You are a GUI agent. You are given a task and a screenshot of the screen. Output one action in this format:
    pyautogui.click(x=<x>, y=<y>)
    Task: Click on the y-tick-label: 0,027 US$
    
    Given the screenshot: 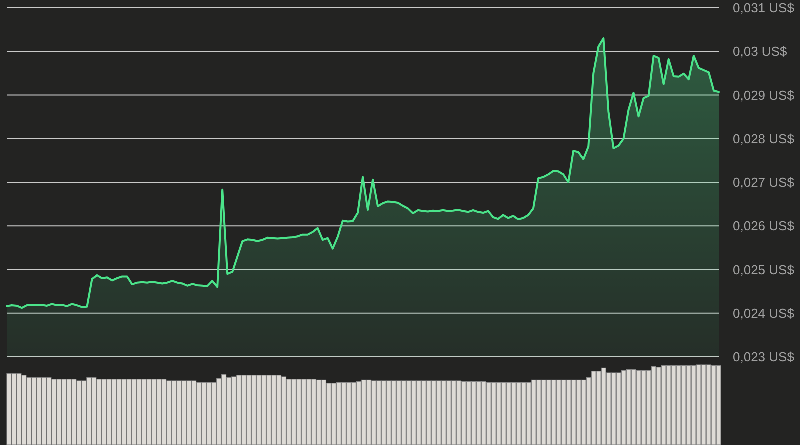 What is the action you would take?
    pyautogui.click(x=764, y=182)
    